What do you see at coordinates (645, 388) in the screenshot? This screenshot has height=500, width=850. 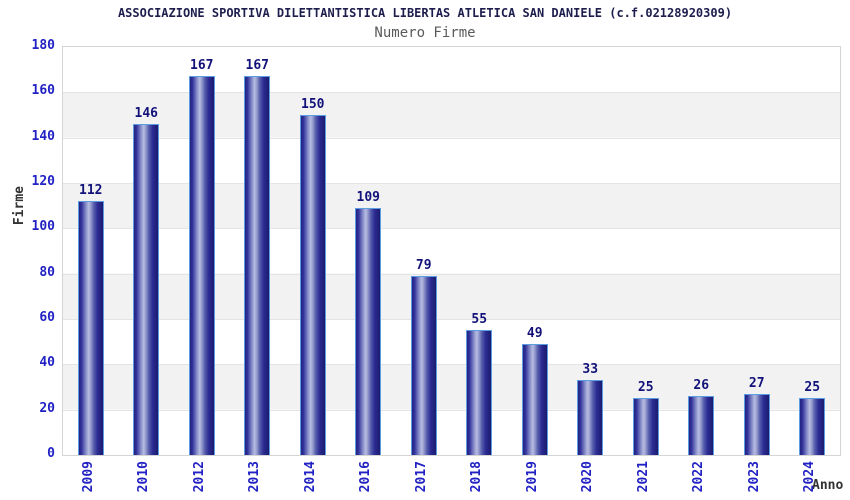 I see `bar-value-2021: 25` at bounding box center [645, 388].